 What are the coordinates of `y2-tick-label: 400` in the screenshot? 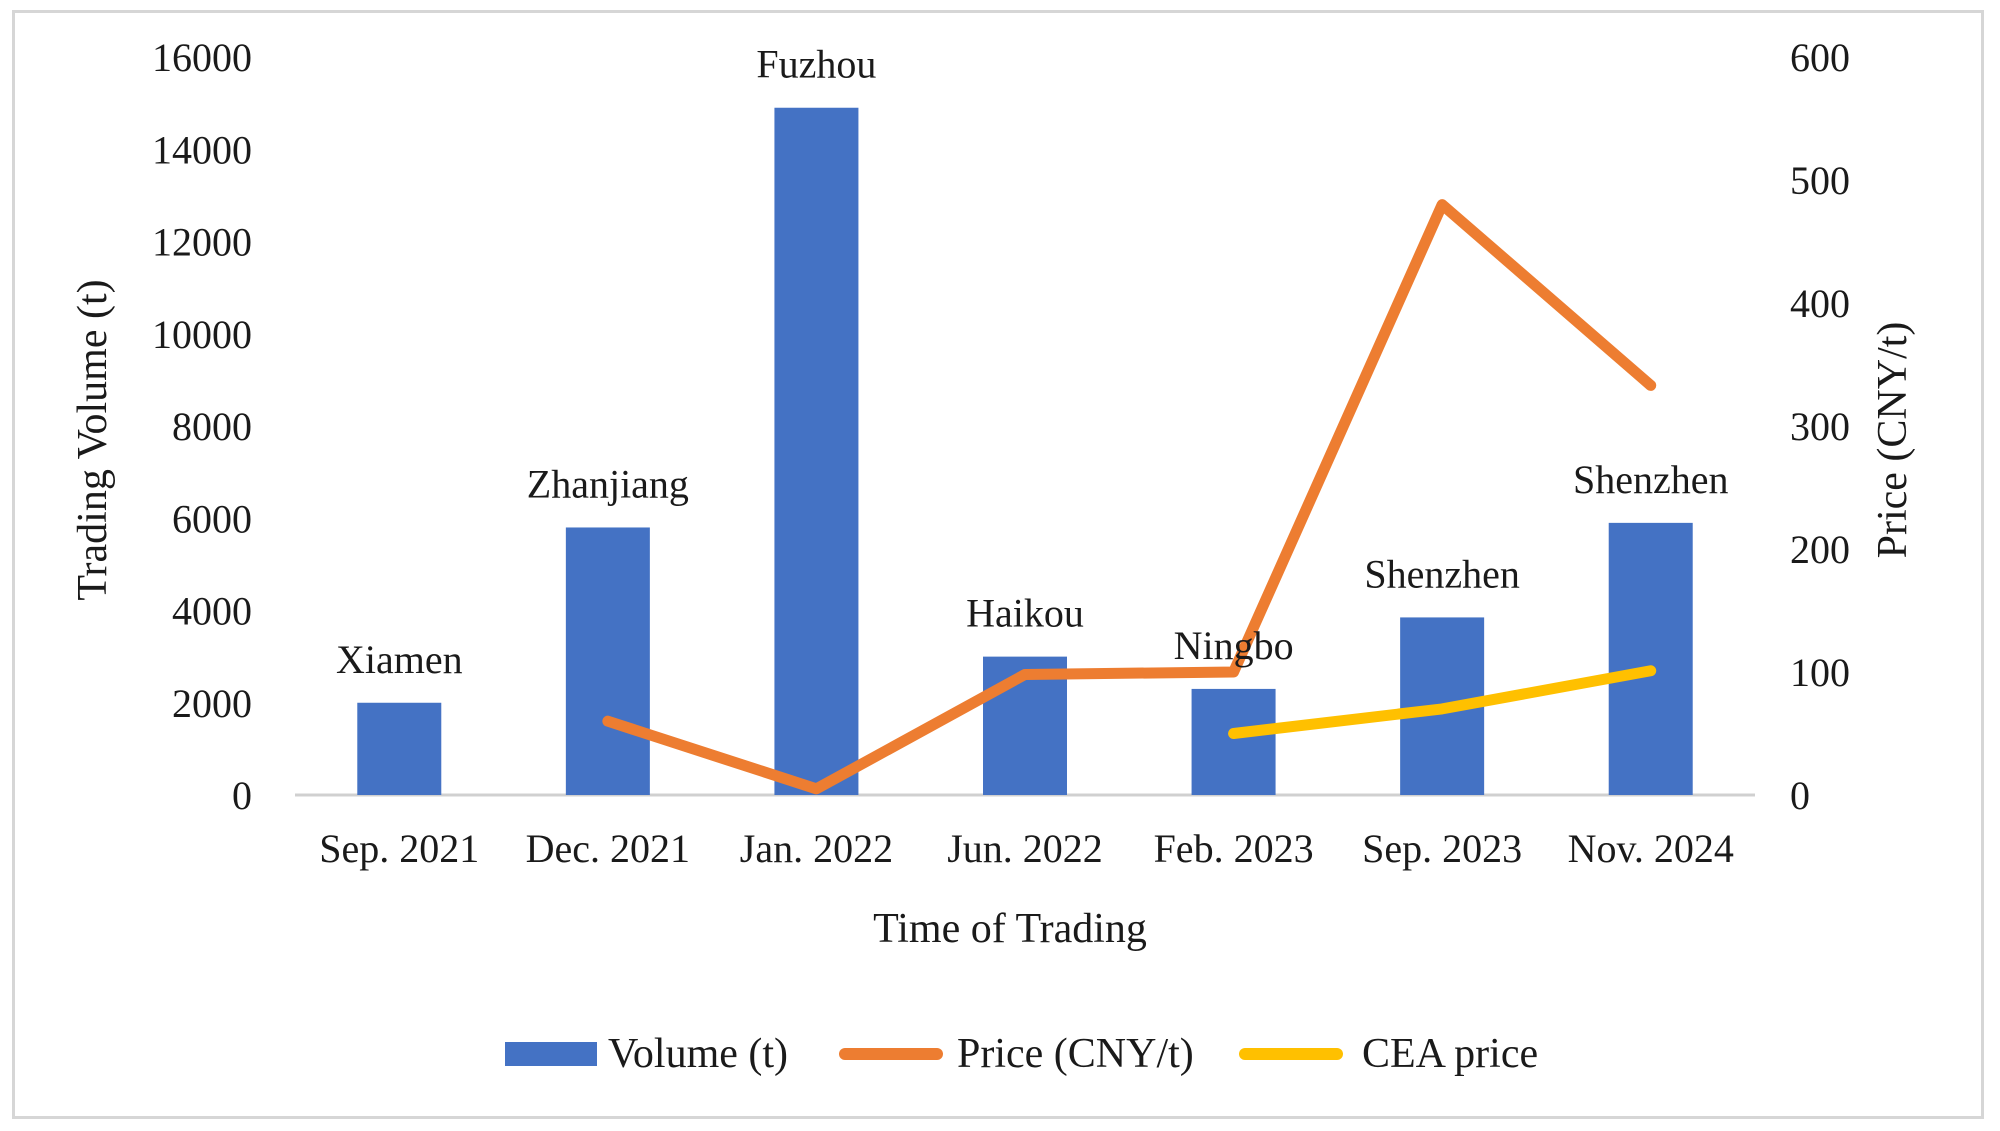 It's located at (1820, 303).